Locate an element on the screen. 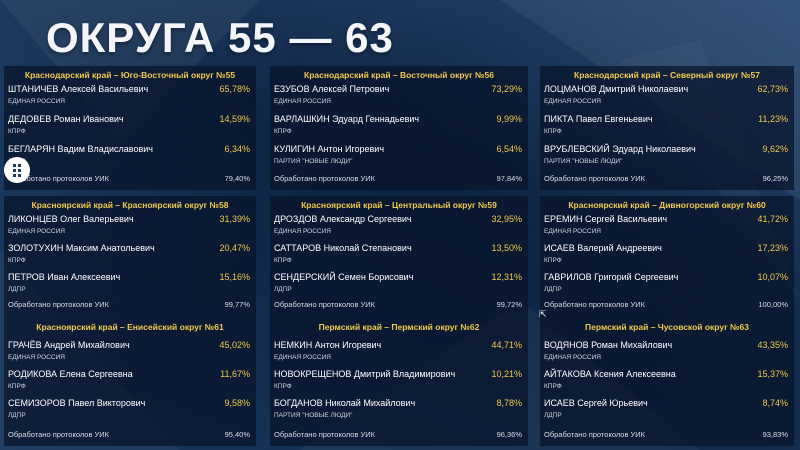 The width and height of the screenshot is (800, 450). processed-value: 93,83% is located at coordinates (775, 434).